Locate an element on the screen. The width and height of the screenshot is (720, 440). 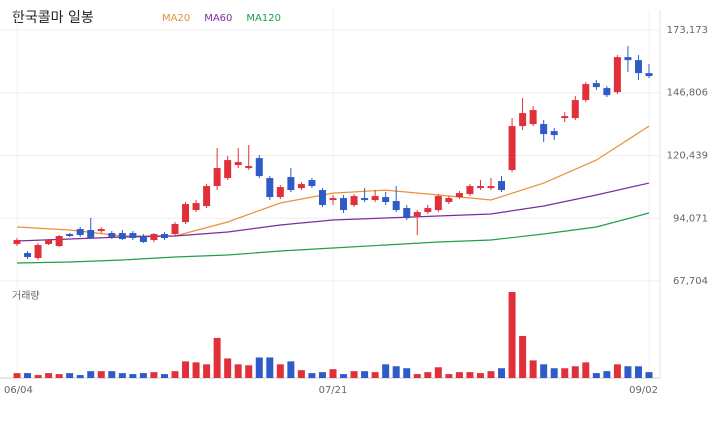
y-tick-label: 146,806 is located at coordinates (687, 93).